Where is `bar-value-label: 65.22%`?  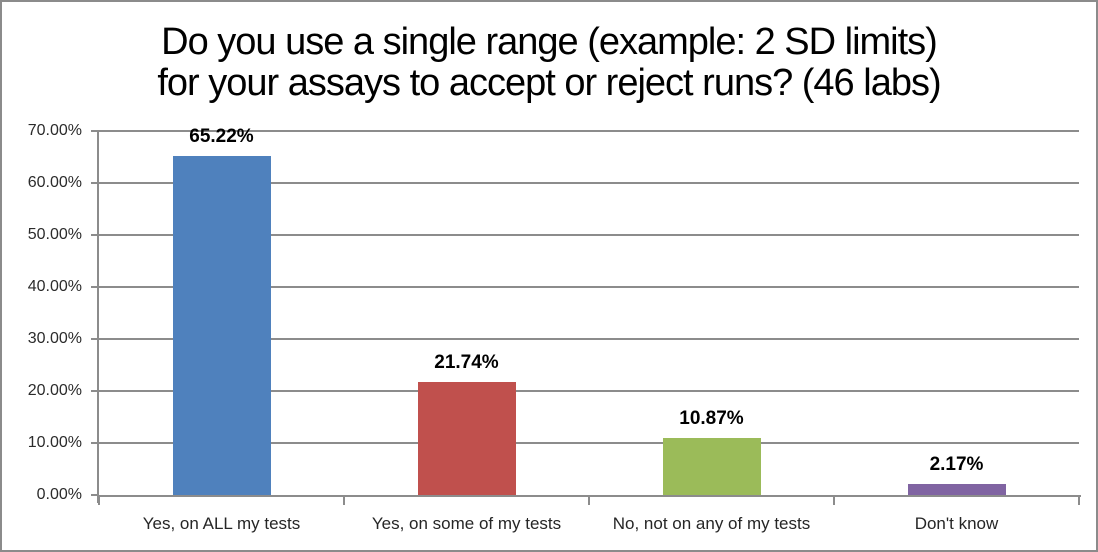
bar-value-label: 65.22% is located at coordinates (221, 136).